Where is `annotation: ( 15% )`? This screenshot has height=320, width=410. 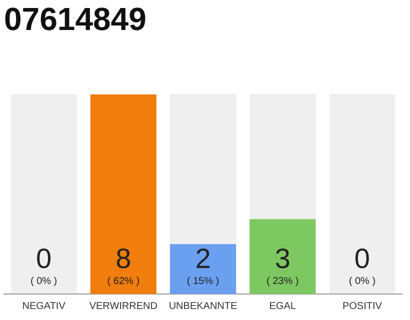 annotation: ( 15% ) is located at coordinates (203, 281).